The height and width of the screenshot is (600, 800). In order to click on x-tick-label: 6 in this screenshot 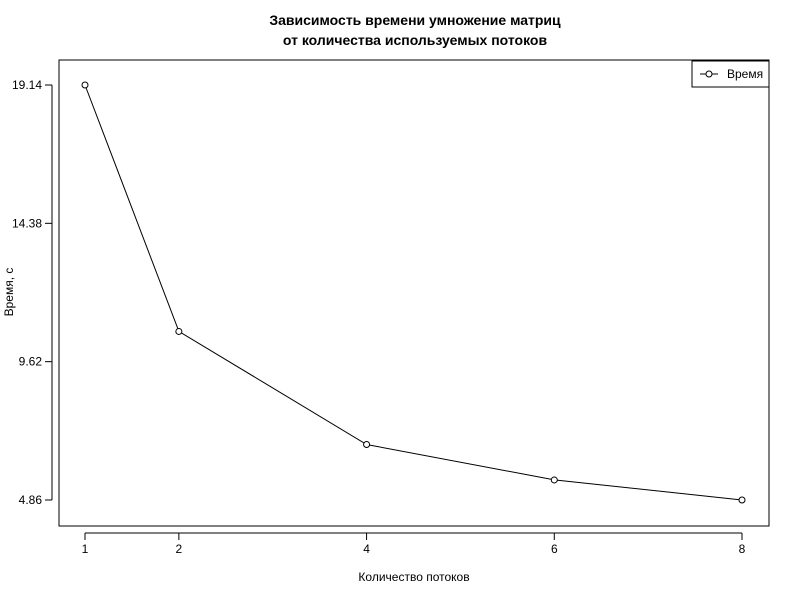, I will do `click(554, 549)`.